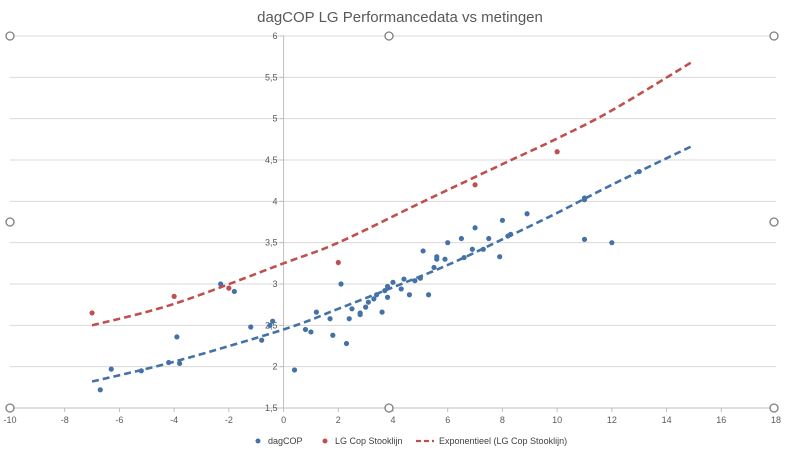  I want to click on x-tick-label: 4, so click(392, 420).